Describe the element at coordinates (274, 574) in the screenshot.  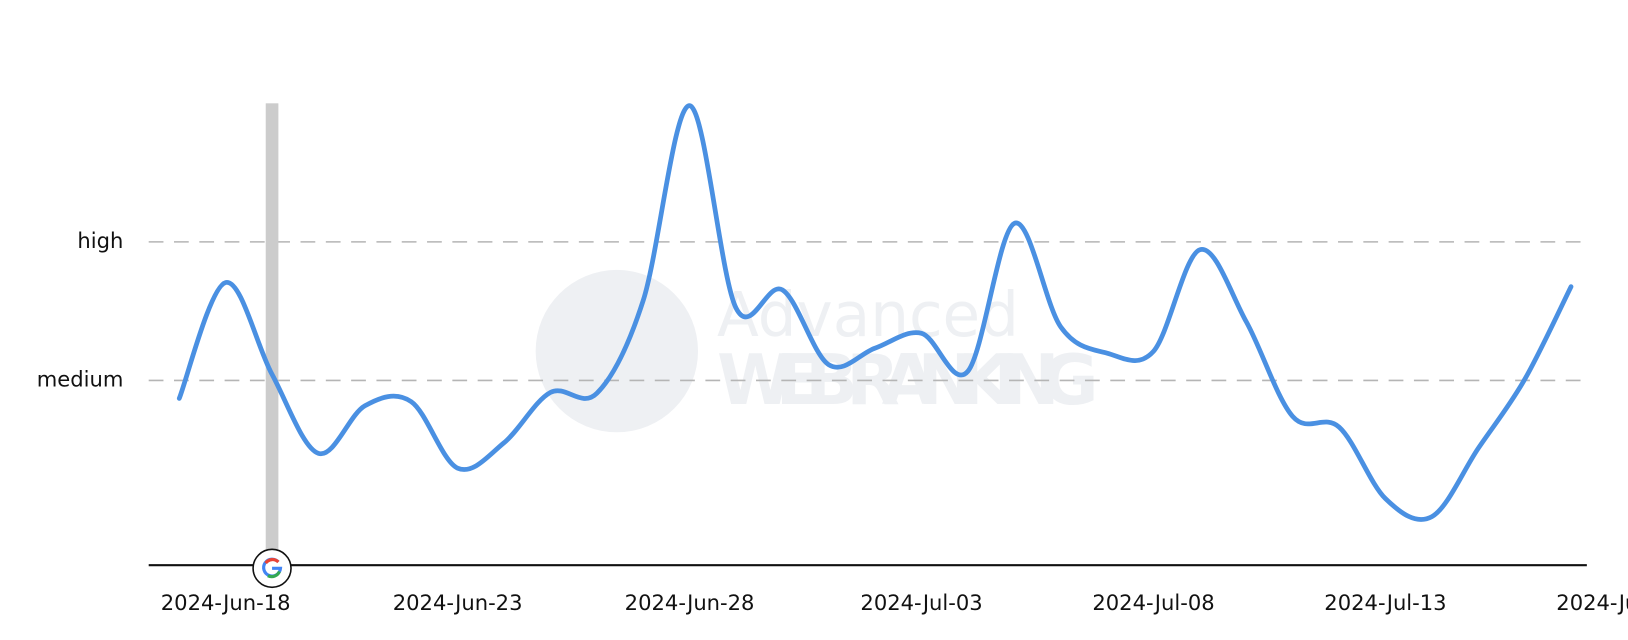
I see `icon-g-green` at that location.